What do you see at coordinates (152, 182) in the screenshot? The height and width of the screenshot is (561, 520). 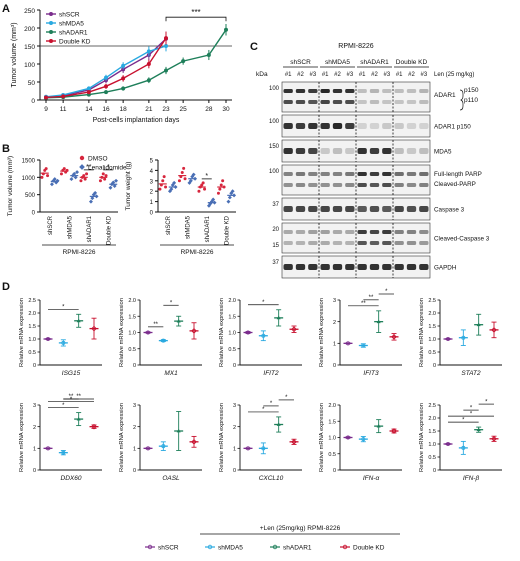 I see `b-weight-y-tick-label: 3` at bounding box center [152, 182].